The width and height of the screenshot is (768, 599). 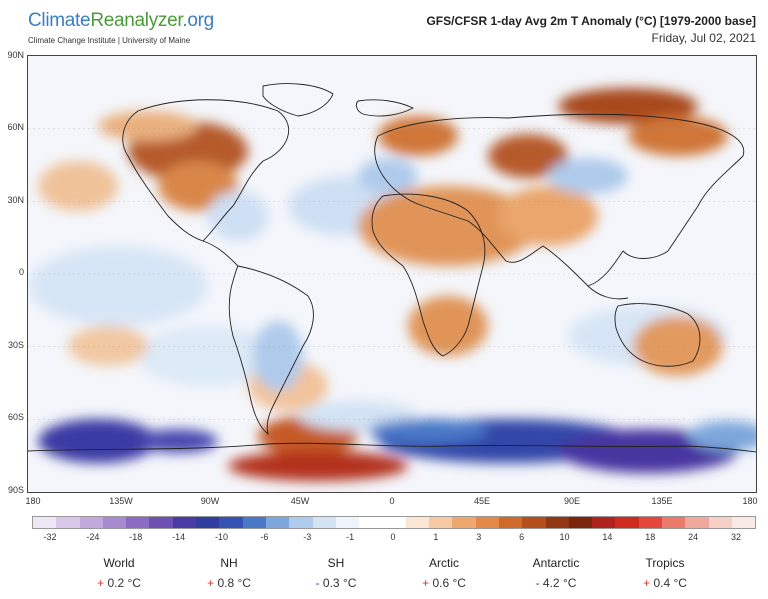 I want to click on color-scale-label: -10, so click(x=221, y=537).